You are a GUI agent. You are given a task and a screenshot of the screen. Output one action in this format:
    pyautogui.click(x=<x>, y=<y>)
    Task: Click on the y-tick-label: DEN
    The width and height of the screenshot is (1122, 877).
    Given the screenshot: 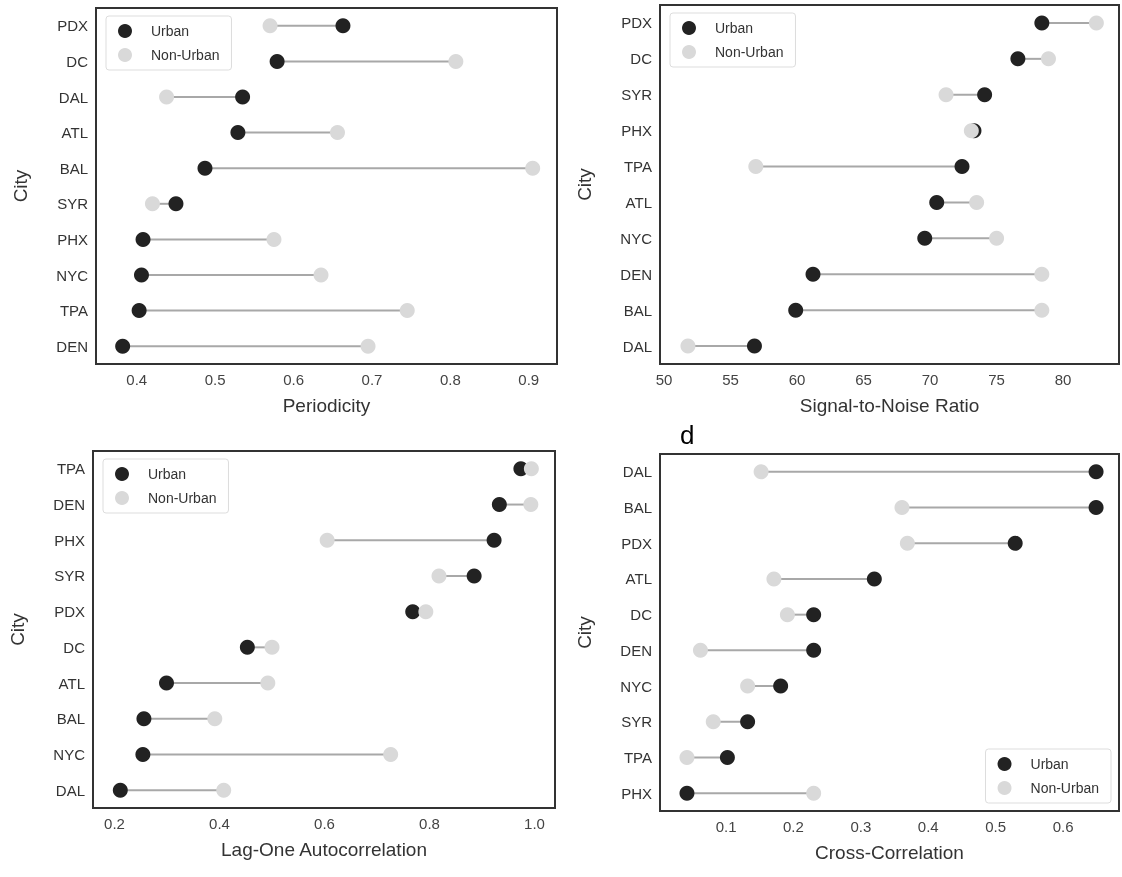 What is the action you would take?
    pyautogui.click(x=72, y=346)
    